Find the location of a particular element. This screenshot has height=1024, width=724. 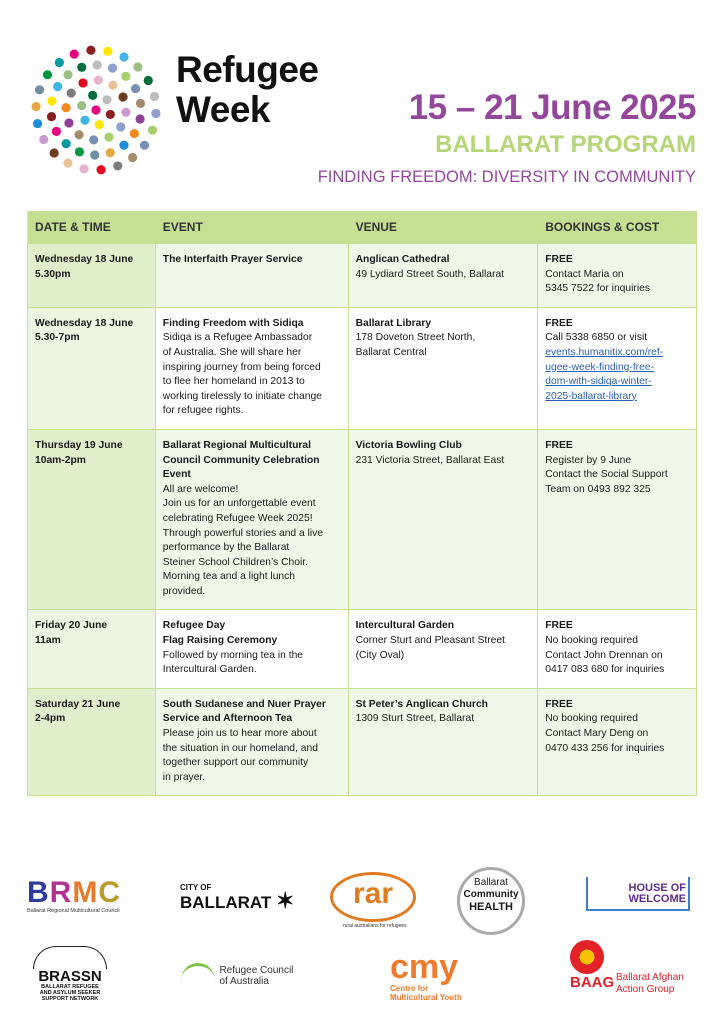

header-venue: VENUE is located at coordinates (443, 227).